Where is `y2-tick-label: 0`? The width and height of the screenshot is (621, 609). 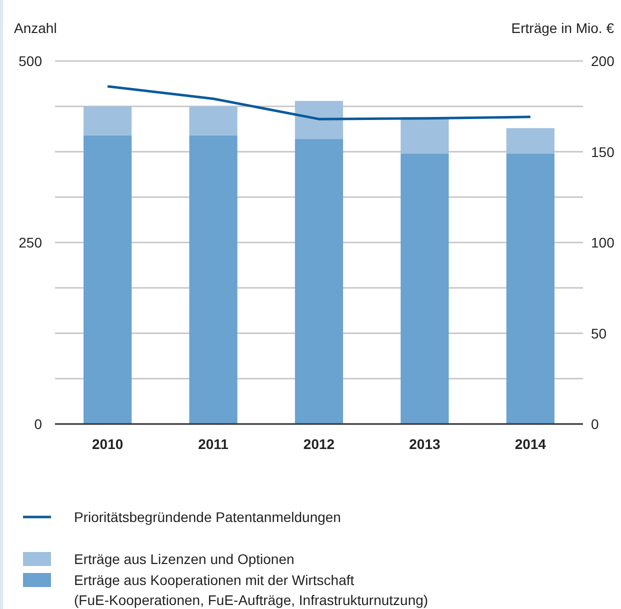 y2-tick-label: 0 is located at coordinates (595, 424).